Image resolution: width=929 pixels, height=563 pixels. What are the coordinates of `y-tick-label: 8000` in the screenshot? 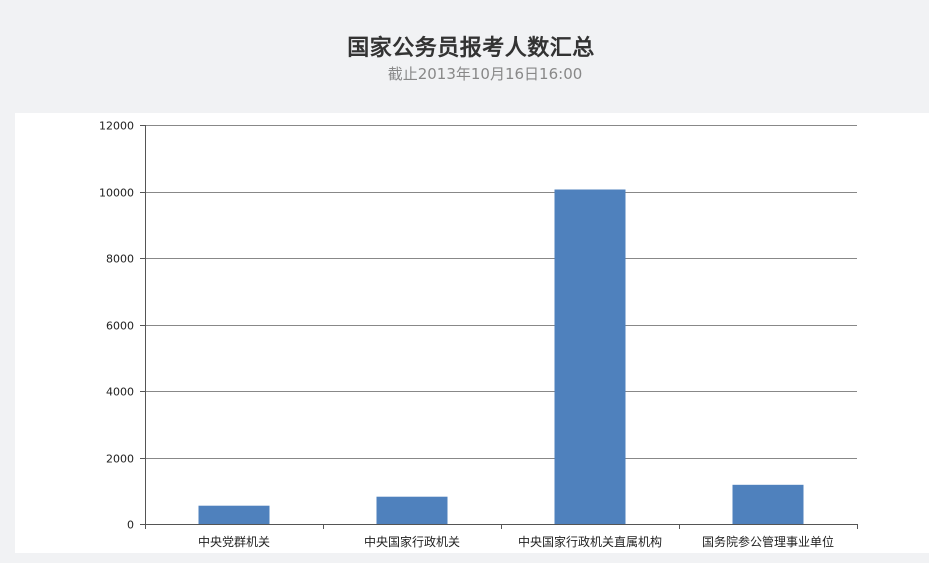 It's located at (120, 259).